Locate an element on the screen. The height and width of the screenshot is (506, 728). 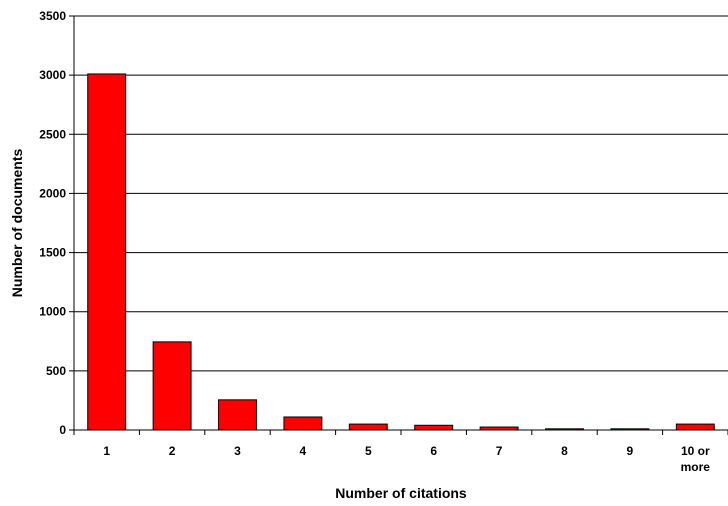
x-tick-label: 5 is located at coordinates (368, 451).